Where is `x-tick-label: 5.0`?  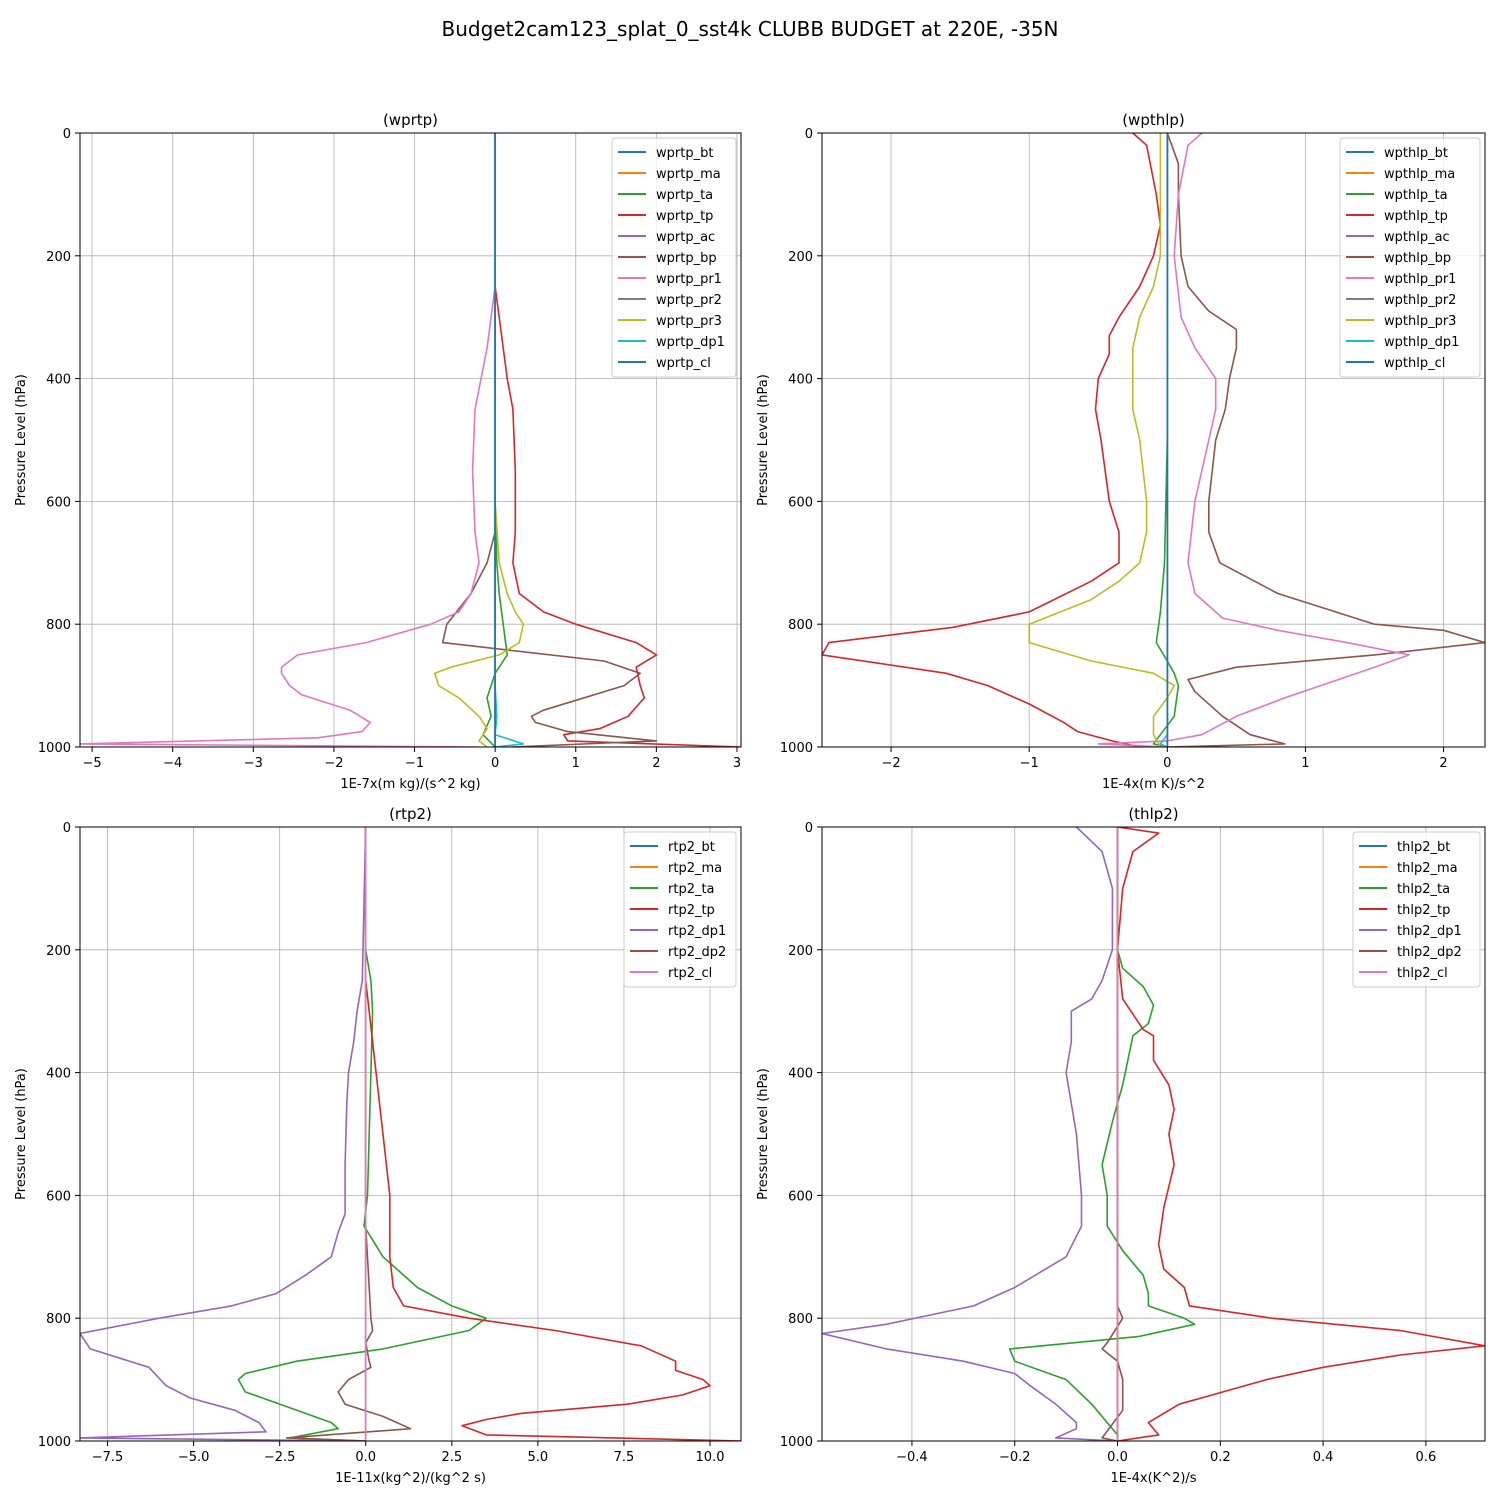
x-tick-label: 5.0 is located at coordinates (538, 1457).